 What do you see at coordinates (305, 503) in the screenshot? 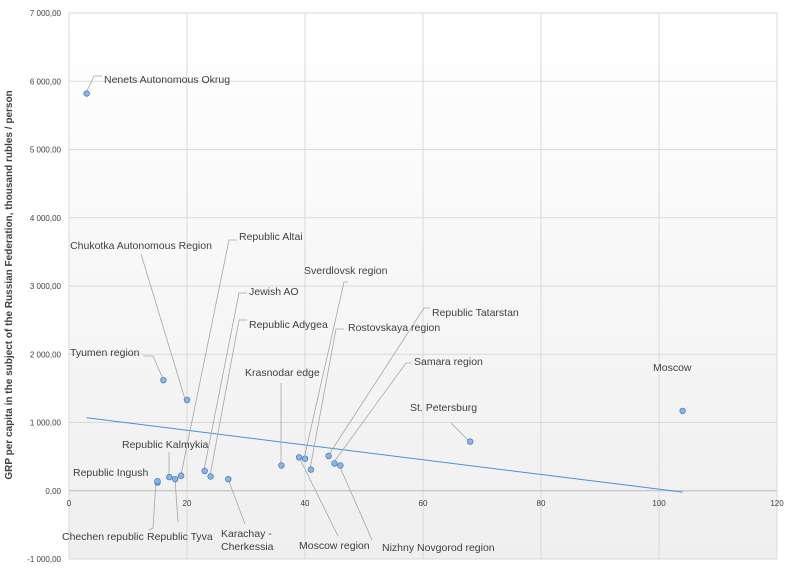
I see `x-tick-label: 40` at bounding box center [305, 503].